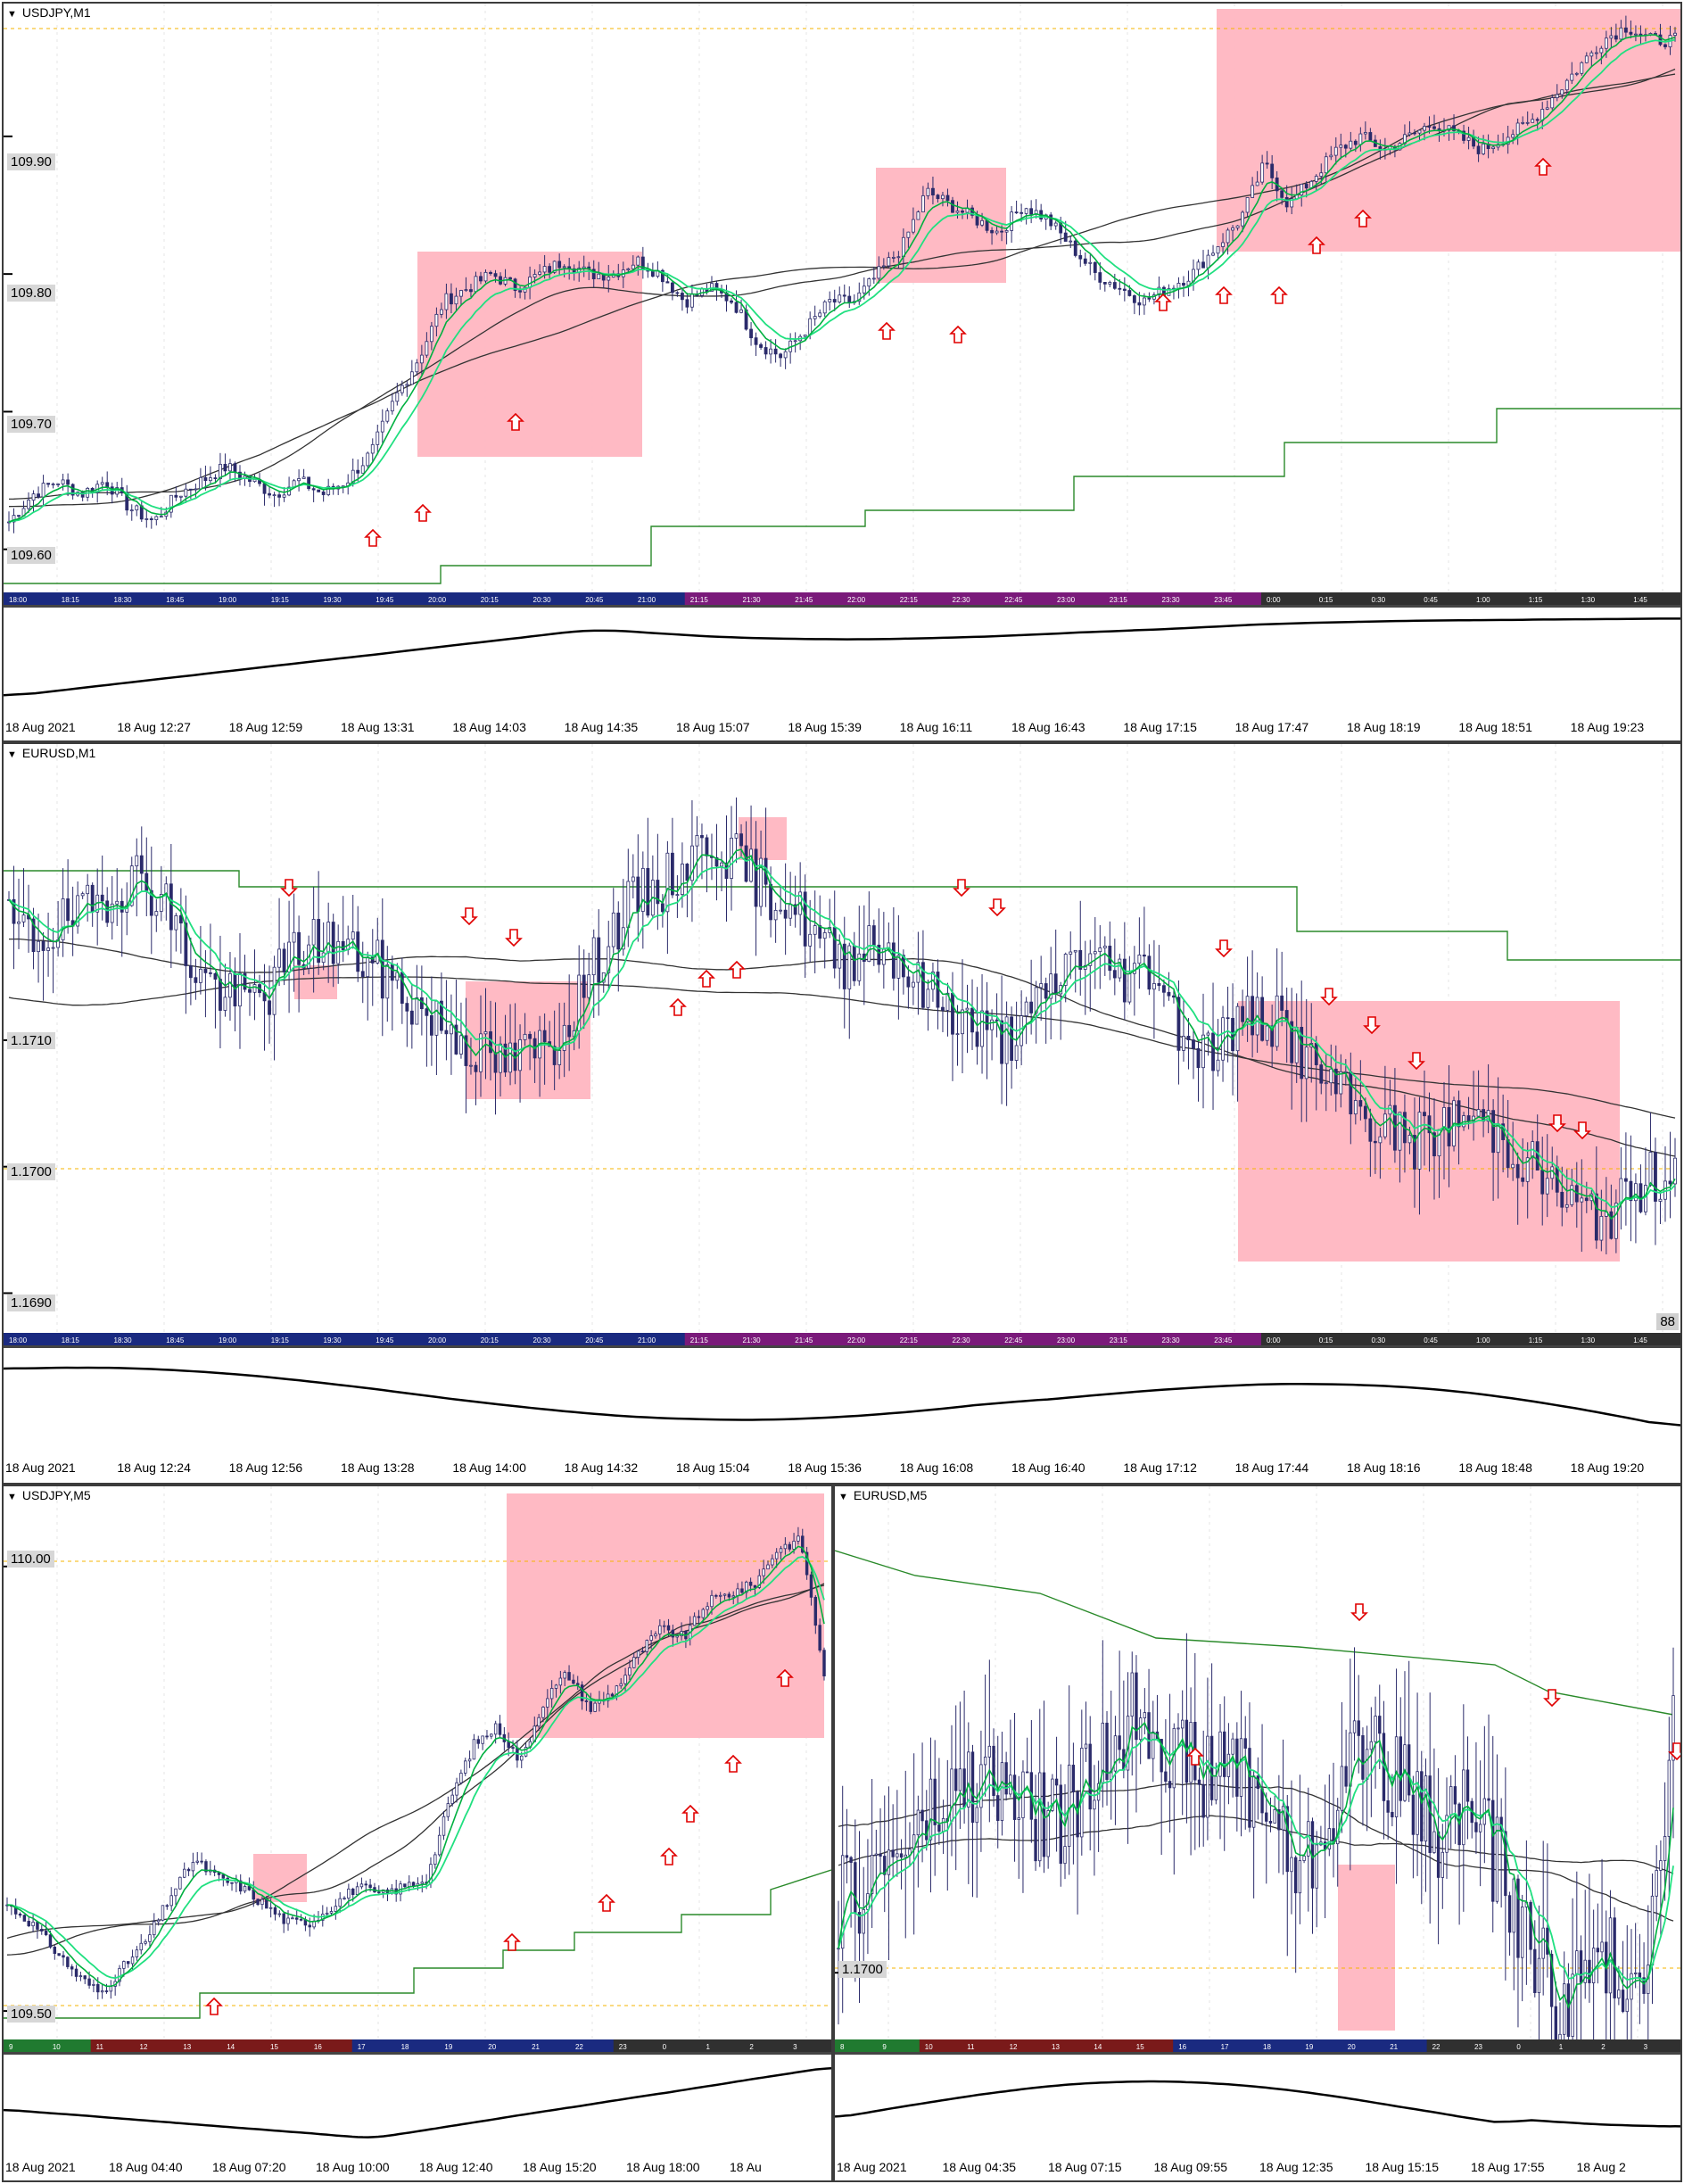 The height and width of the screenshot is (2184, 1684). What do you see at coordinates (746, 2167) in the screenshot?
I see `time-label: 18 Au` at bounding box center [746, 2167].